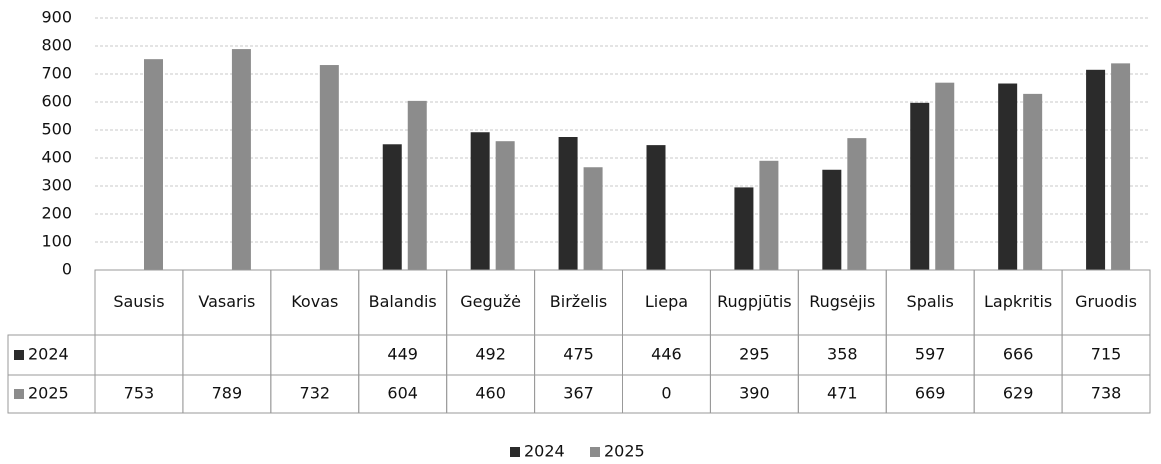 The height and width of the screenshot is (464, 1161). Describe the element at coordinates (666, 354) in the screenshot. I see `table-value: 446` at that location.